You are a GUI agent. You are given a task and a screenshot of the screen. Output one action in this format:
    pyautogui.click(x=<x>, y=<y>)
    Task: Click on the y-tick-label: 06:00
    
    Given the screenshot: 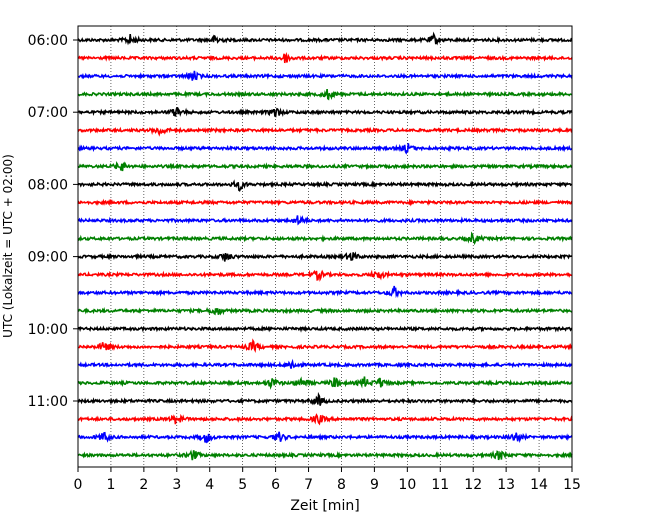 What is the action you would take?
    pyautogui.click(x=48, y=41)
    